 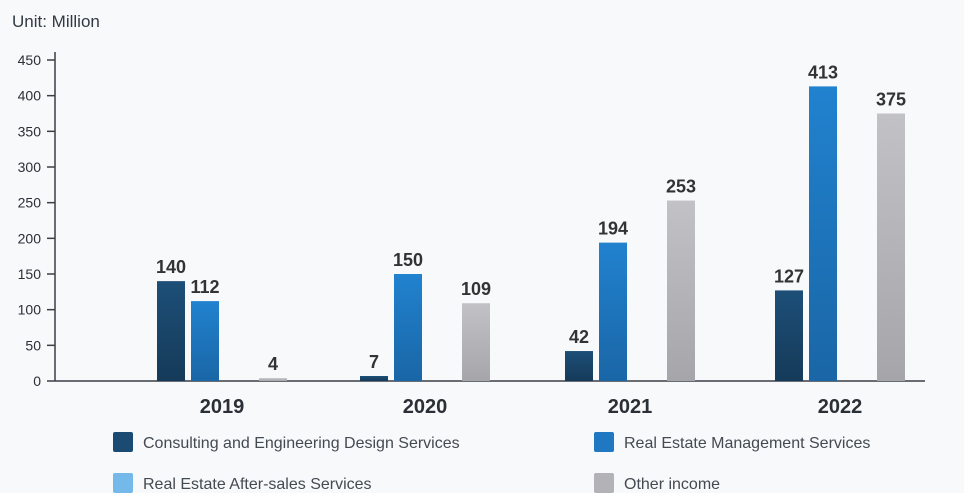 What do you see at coordinates (222, 407) in the screenshot?
I see `x-tick-label: 2019` at bounding box center [222, 407].